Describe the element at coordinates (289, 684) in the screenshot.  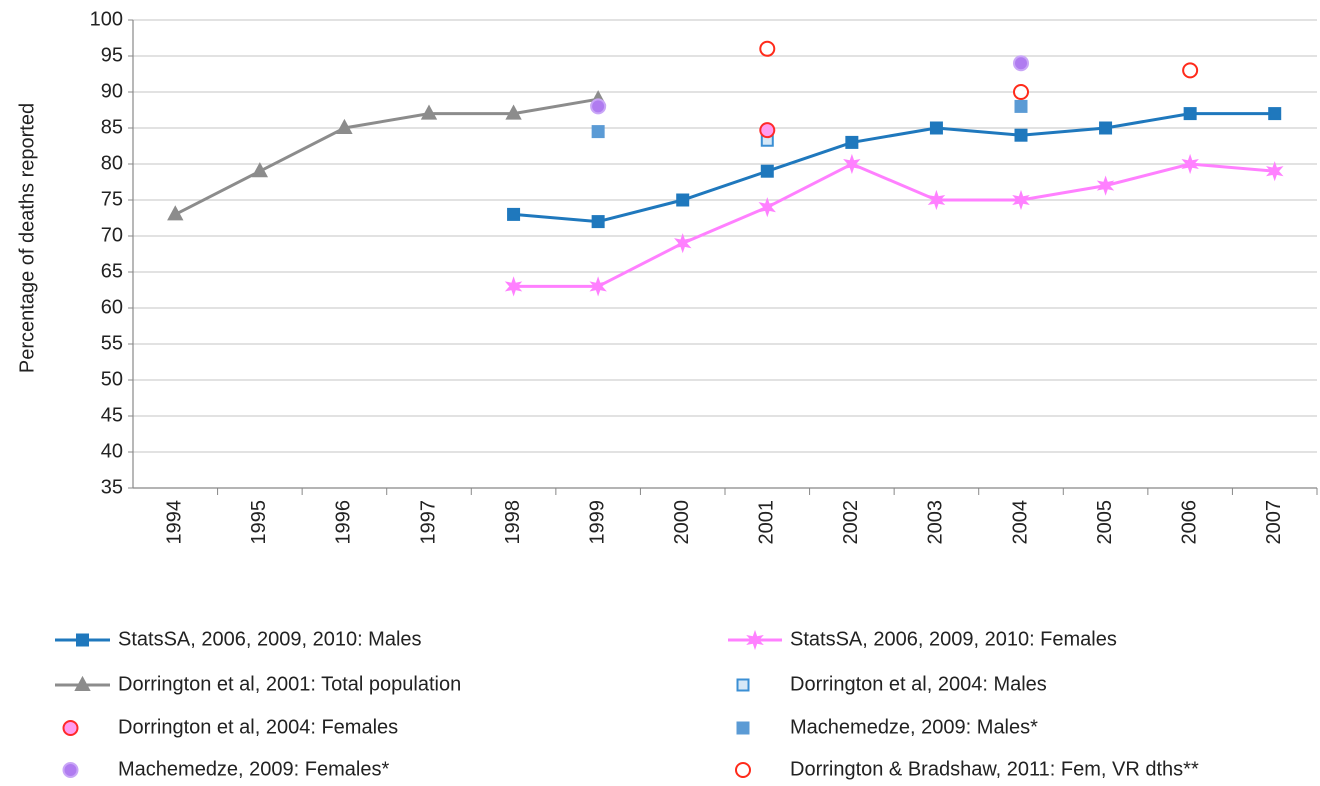
I see `legend-label: Dorrington et al, 2001: Total population` at that location.